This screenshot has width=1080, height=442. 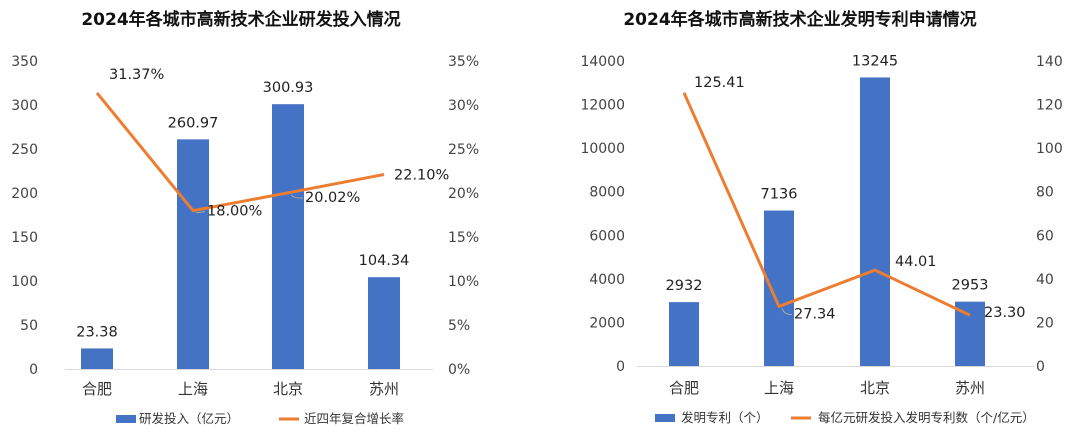 What do you see at coordinates (607, 193) in the screenshot?
I see `y-left-tick-label: 8000` at bounding box center [607, 193].